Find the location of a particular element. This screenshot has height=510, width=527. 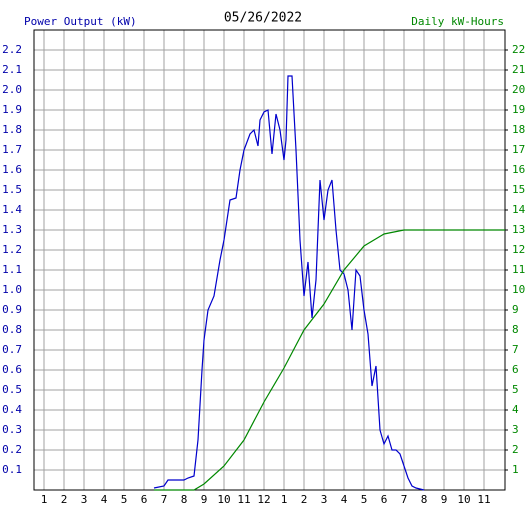

y-tick-label: 1.4 is located at coordinates (12, 209).